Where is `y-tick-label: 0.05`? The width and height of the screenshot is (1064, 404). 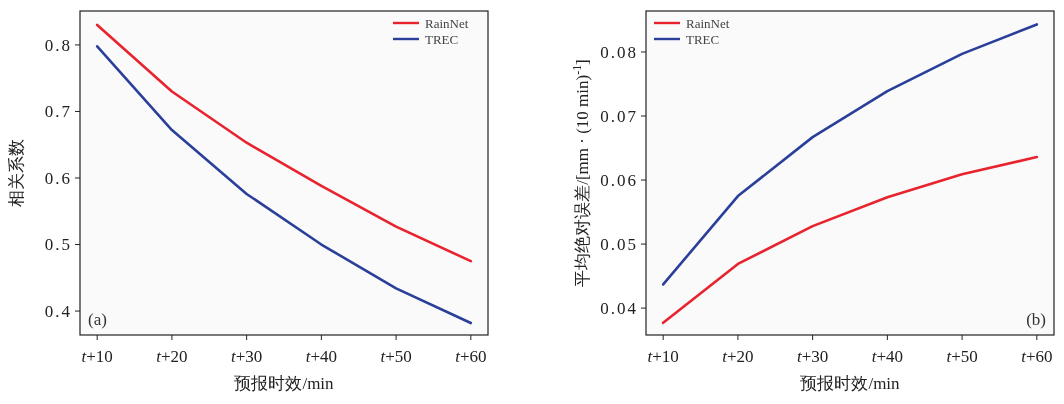
y-tick-label: 0.05 is located at coordinates (619, 245).